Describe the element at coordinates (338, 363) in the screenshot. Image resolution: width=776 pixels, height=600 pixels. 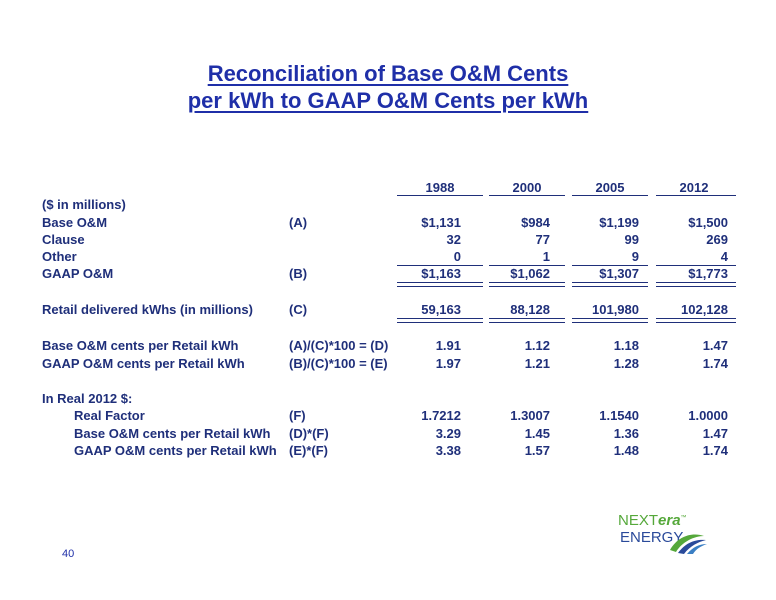
I see `row-ref: (B)/(C)*100 = (E)` at that location.